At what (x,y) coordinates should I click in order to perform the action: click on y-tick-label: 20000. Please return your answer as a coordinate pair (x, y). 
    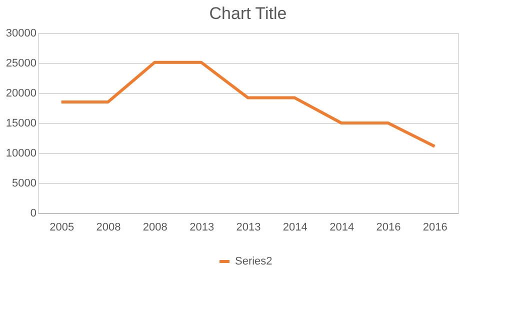
    Looking at the image, I should click on (21, 94).